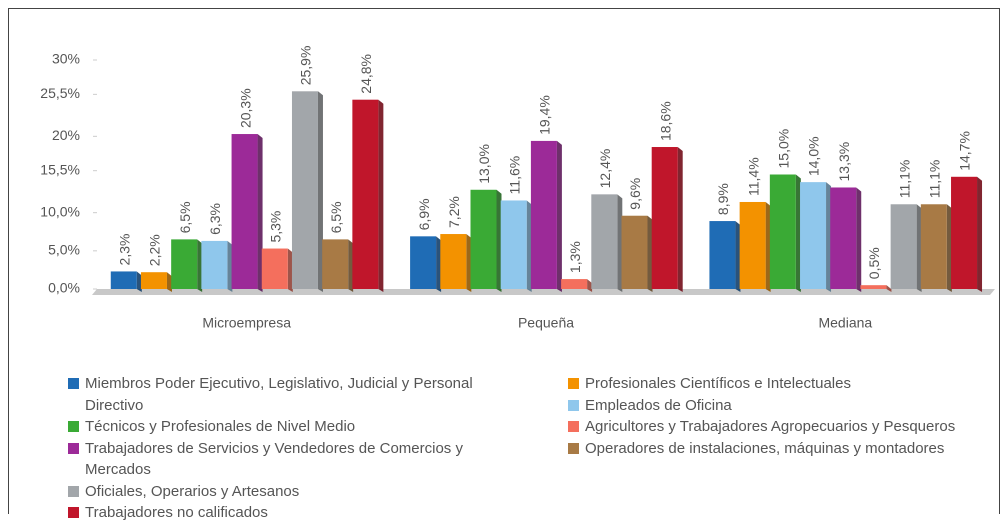 The width and height of the screenshot is (1005, 524). I want to click on data-label: 14,0%, so click(814, 156).